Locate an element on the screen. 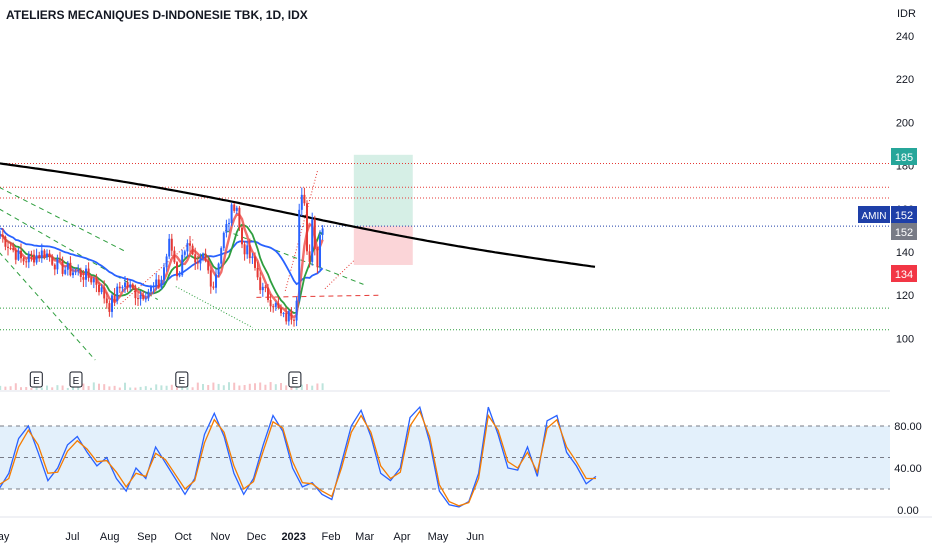 Image resolution: width=932 pixels, height=555 pixels. stochastic-axis-tick-label: 80.00 is located at coordinates (908, 427).